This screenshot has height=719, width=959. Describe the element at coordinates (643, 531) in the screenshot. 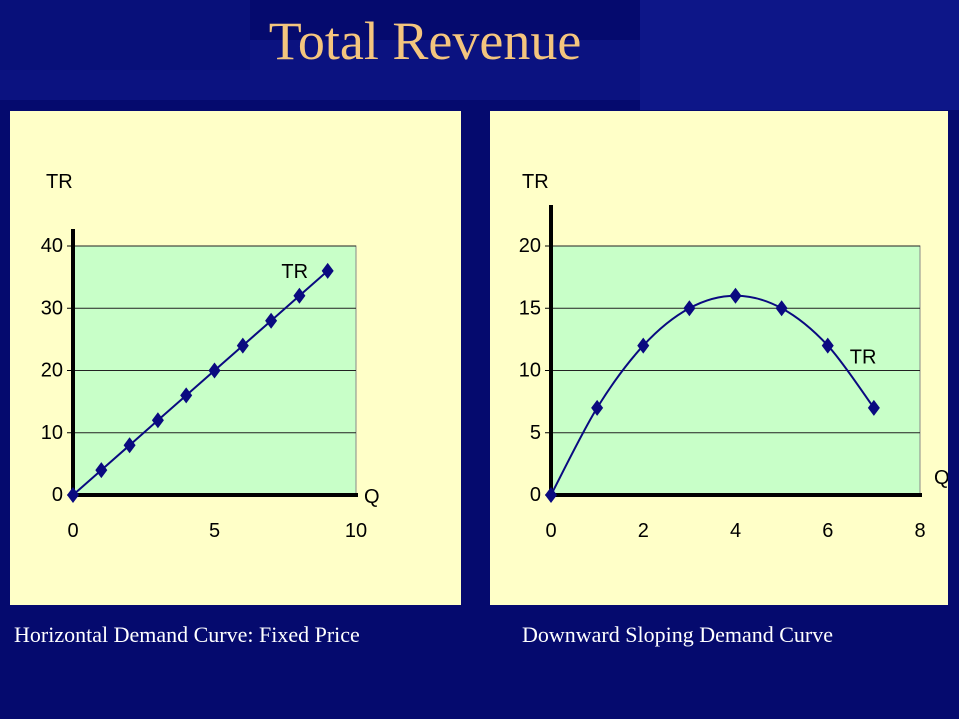

I see `x-tick-label: 2` at that location.